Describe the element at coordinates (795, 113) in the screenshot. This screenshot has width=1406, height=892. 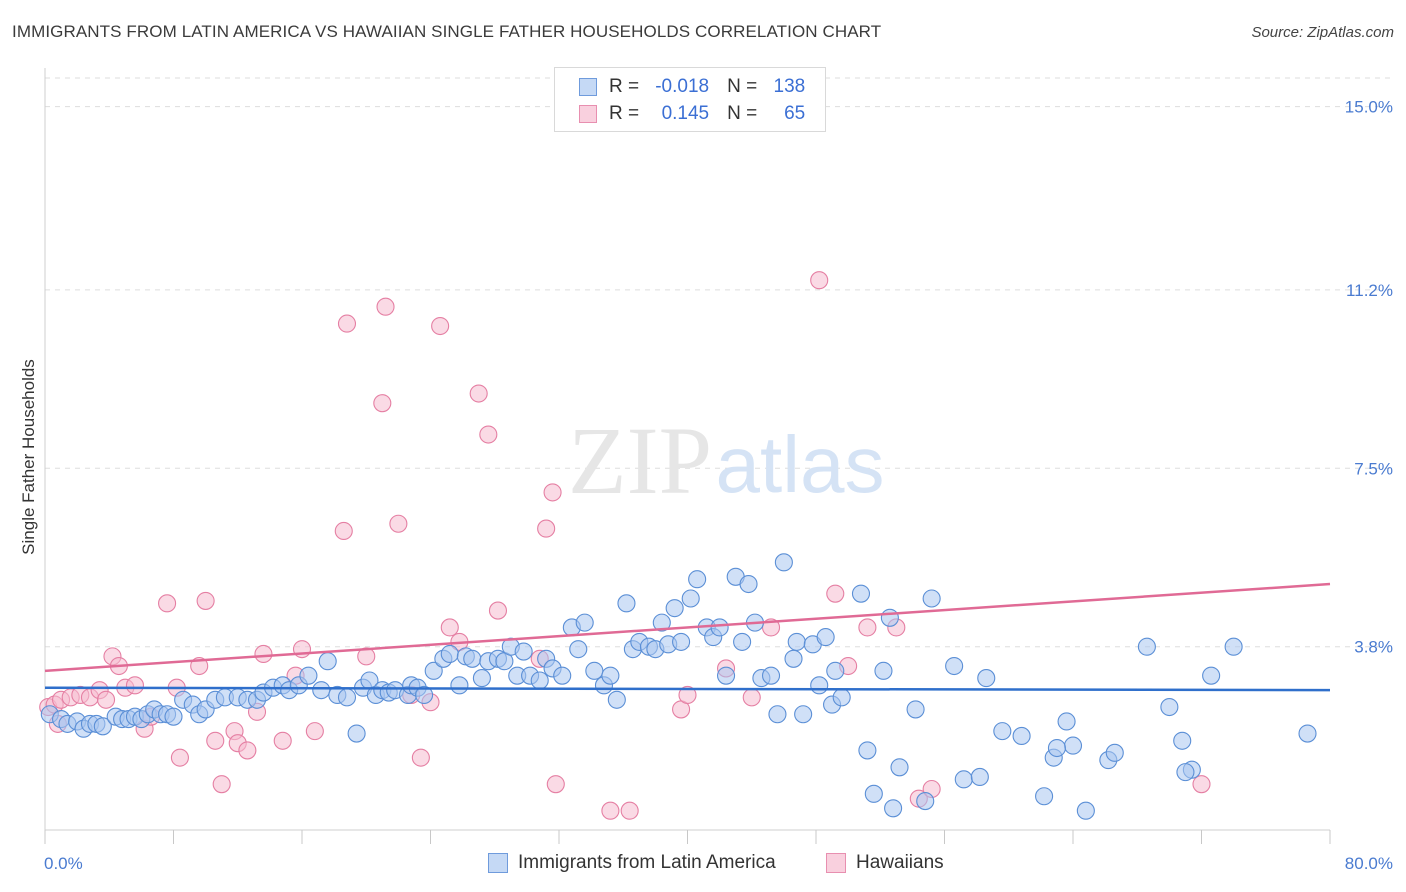
I see `legend-n-value: 65` at that location.